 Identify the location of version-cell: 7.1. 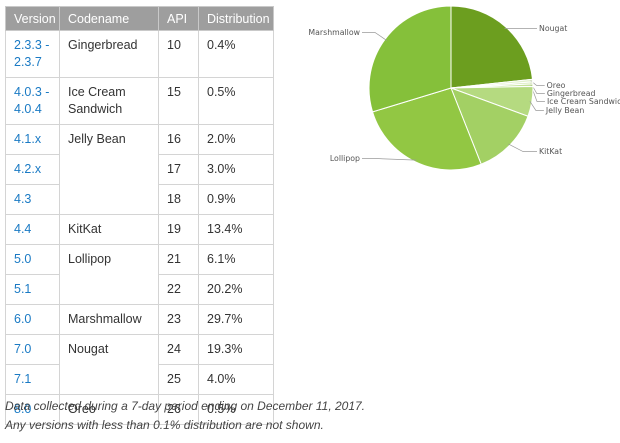
(32, 379).